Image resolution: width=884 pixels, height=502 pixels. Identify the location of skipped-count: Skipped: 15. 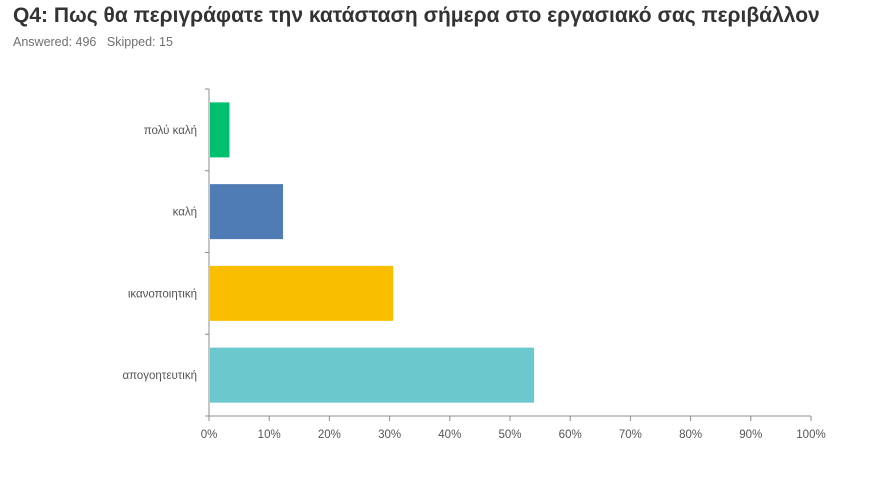
(139, 42).